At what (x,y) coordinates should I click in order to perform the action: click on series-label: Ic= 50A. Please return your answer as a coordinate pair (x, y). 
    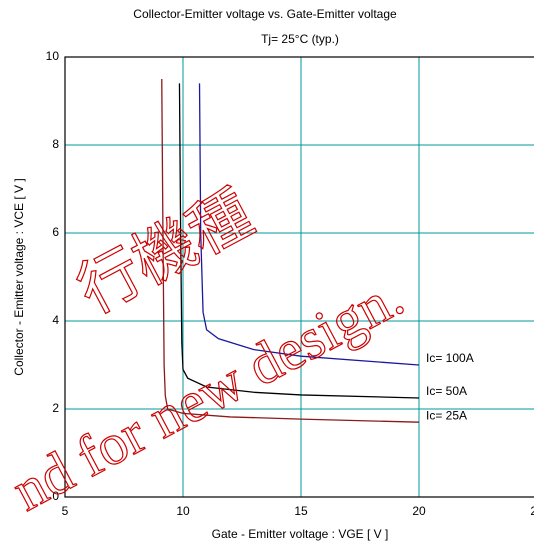
    Looking at the image, I should click on (446, 391).